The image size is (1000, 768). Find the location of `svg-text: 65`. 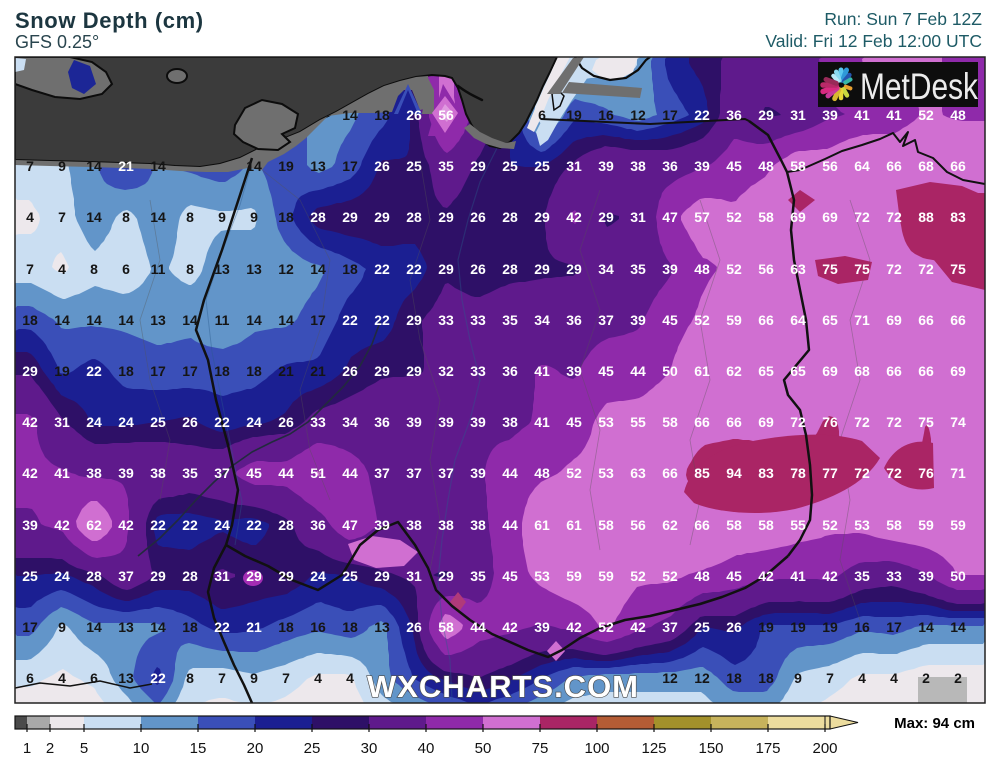

svg-text: 65 is located at coordinates (798, 371).